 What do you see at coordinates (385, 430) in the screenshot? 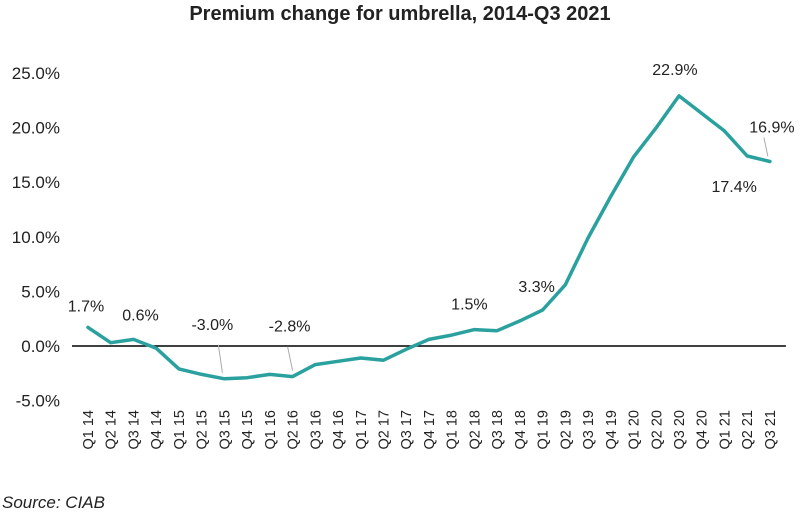
I see `x-tick-label: Q2 17` at bounding box center [385, 430].